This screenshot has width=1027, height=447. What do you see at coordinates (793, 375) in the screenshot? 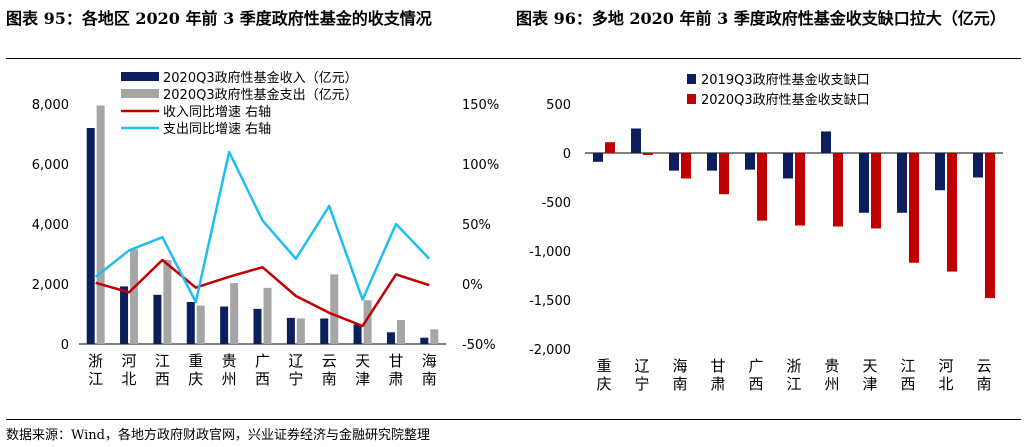
I see `right-chart-x-tick-label: 浙江` at bounding box center [793, 375].